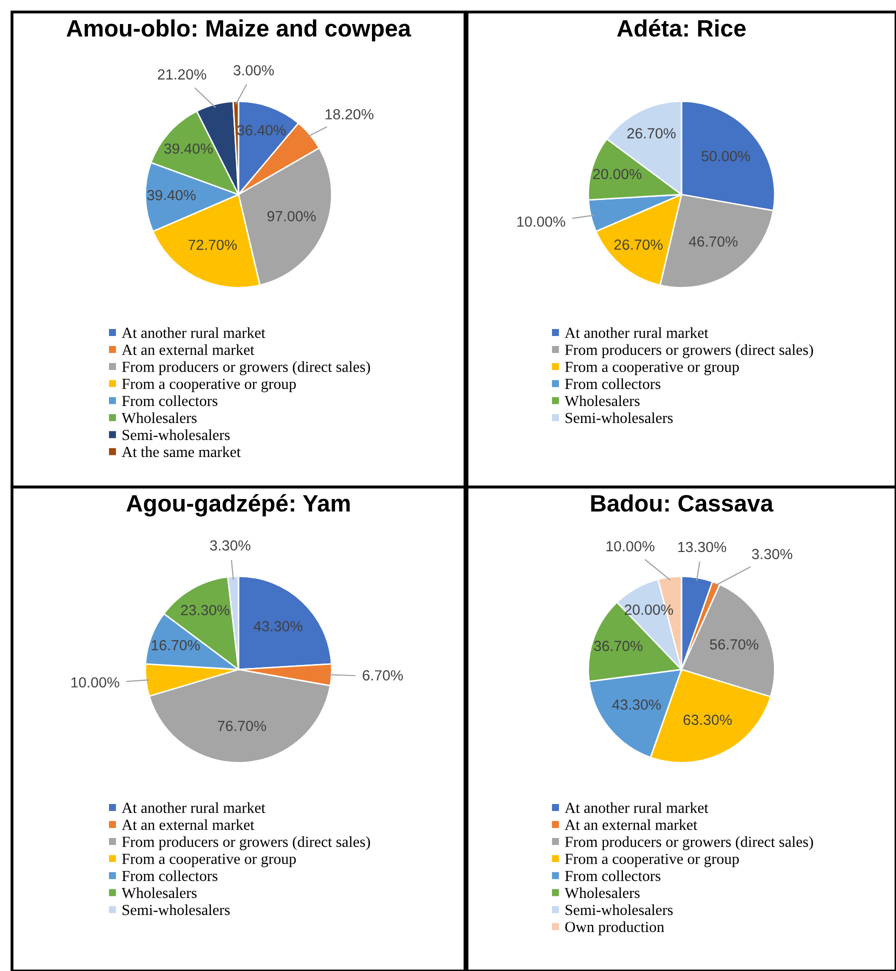 This screenshot has height=971, width=896. I want to click on data-label: 72.70%, so click(212, 245).